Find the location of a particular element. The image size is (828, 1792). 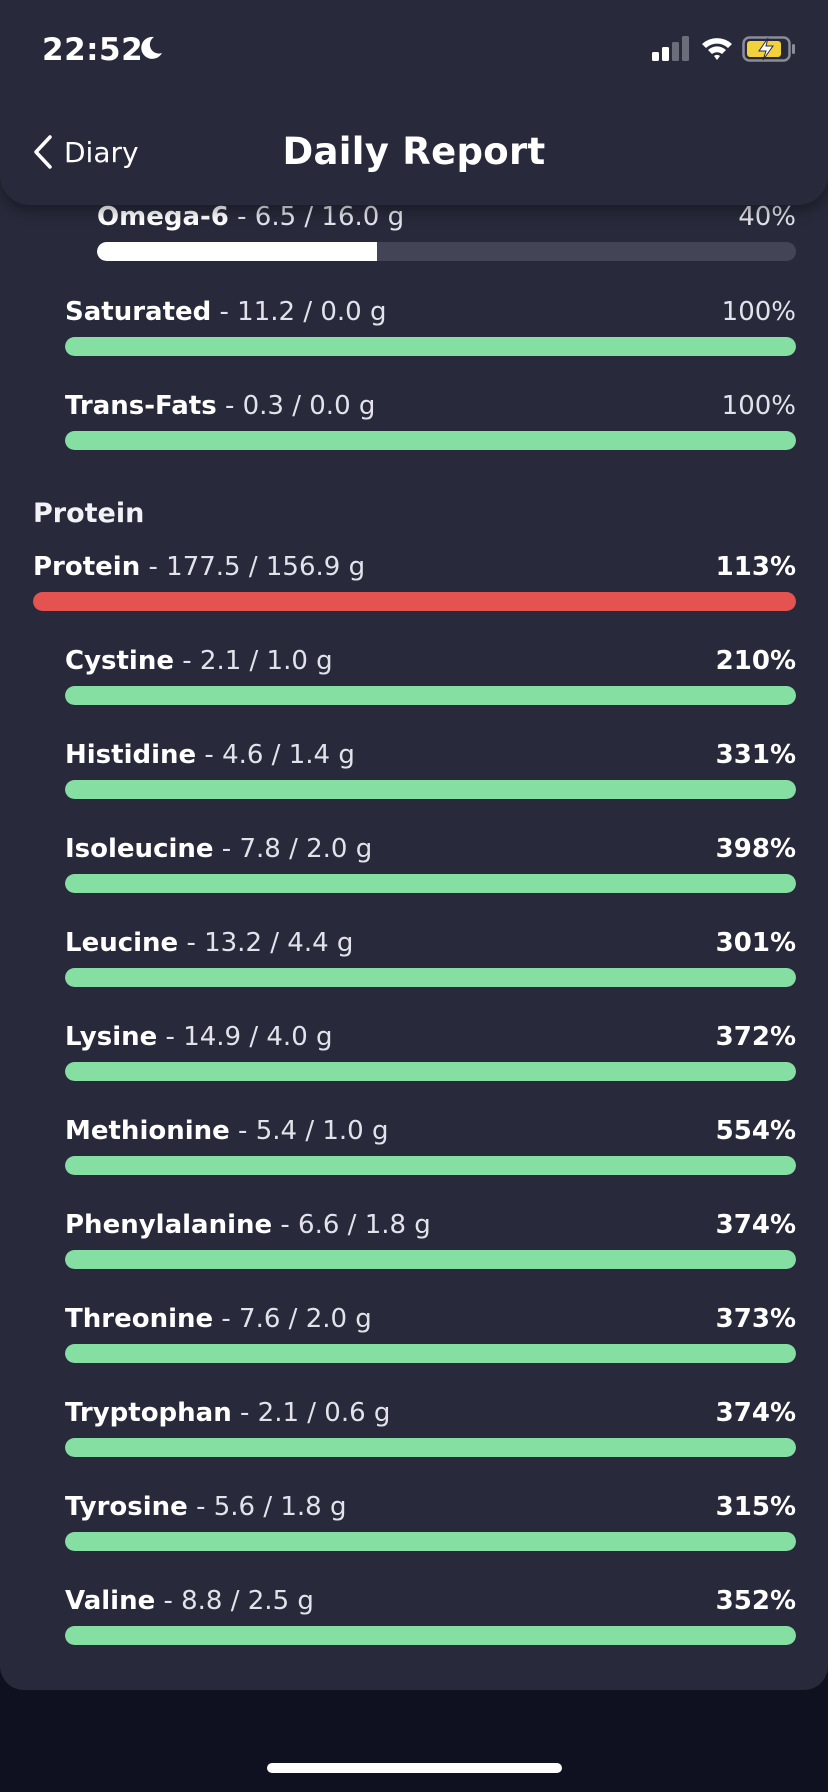

nutrient-amount: - 4.6 / 1.4 g is located at coordinates (275, 755).